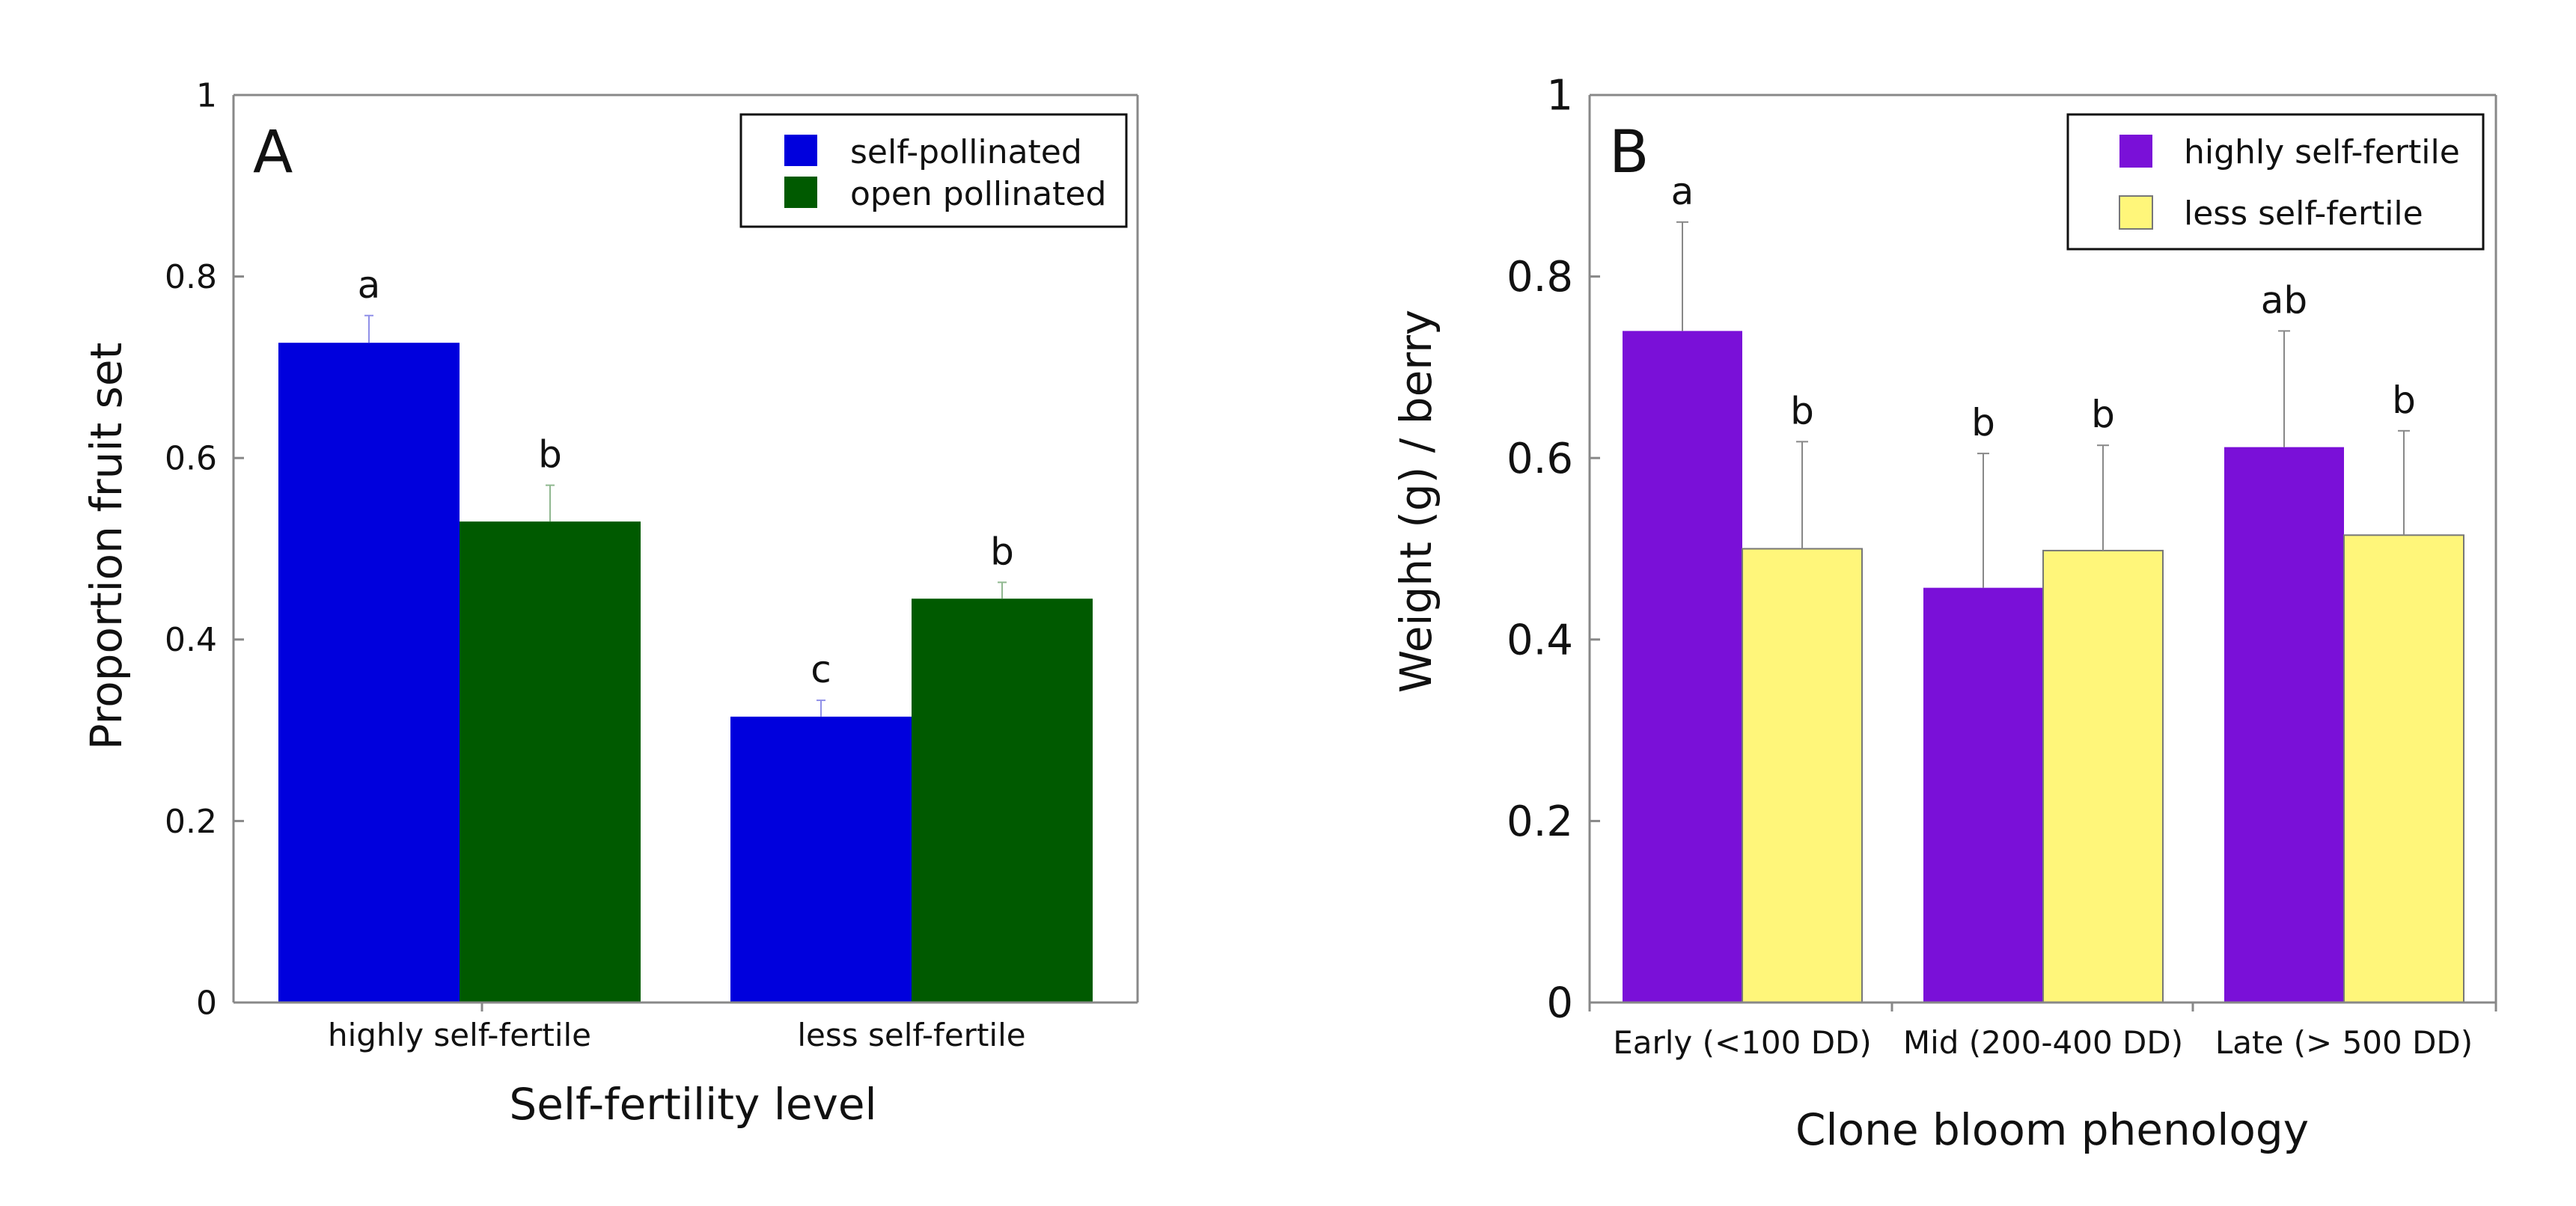  I want to click on chart-a-y-tick-label: 0, so click(206, 1003).